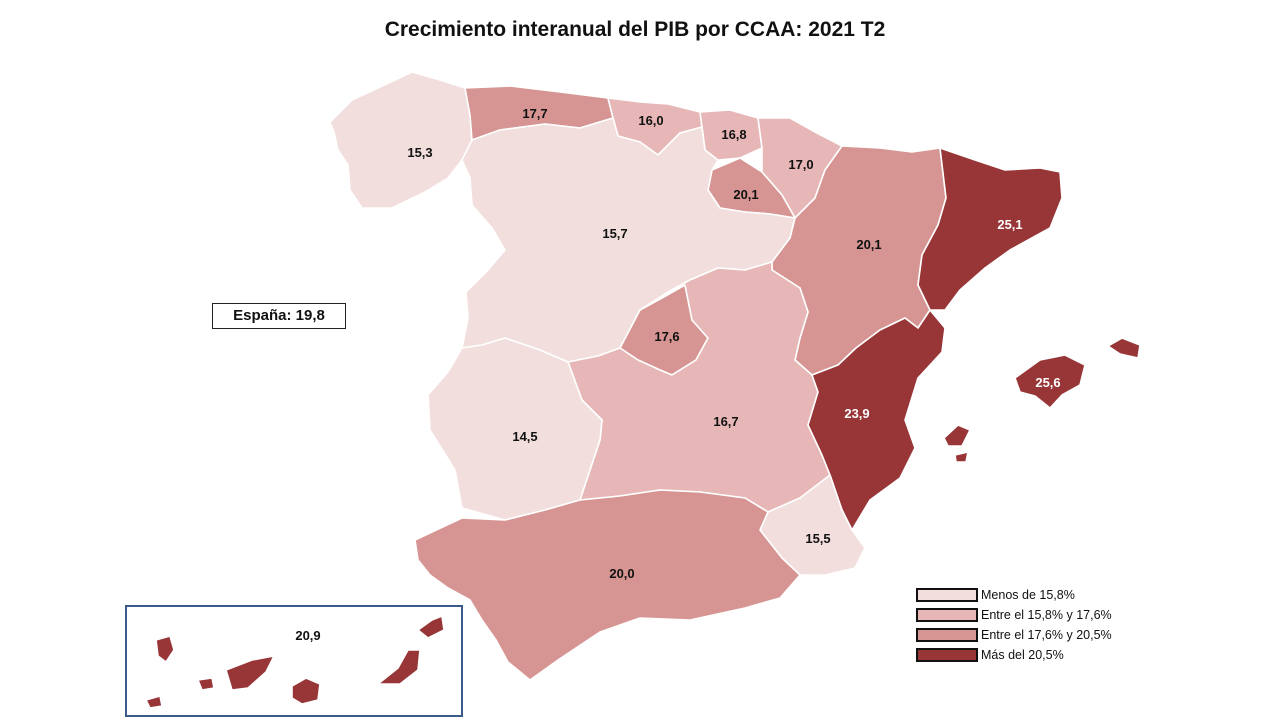  Describe the element at coordinates (165, 649) in the screenshot. I see `region-canarias-la-palma` at that location.